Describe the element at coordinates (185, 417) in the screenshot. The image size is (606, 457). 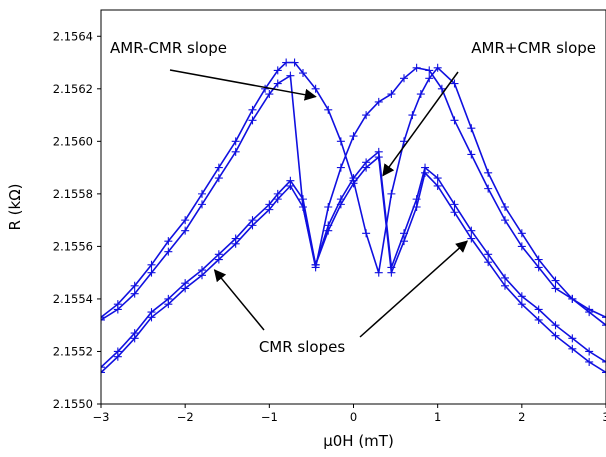
I see `x-tick-label: −2` at that location.